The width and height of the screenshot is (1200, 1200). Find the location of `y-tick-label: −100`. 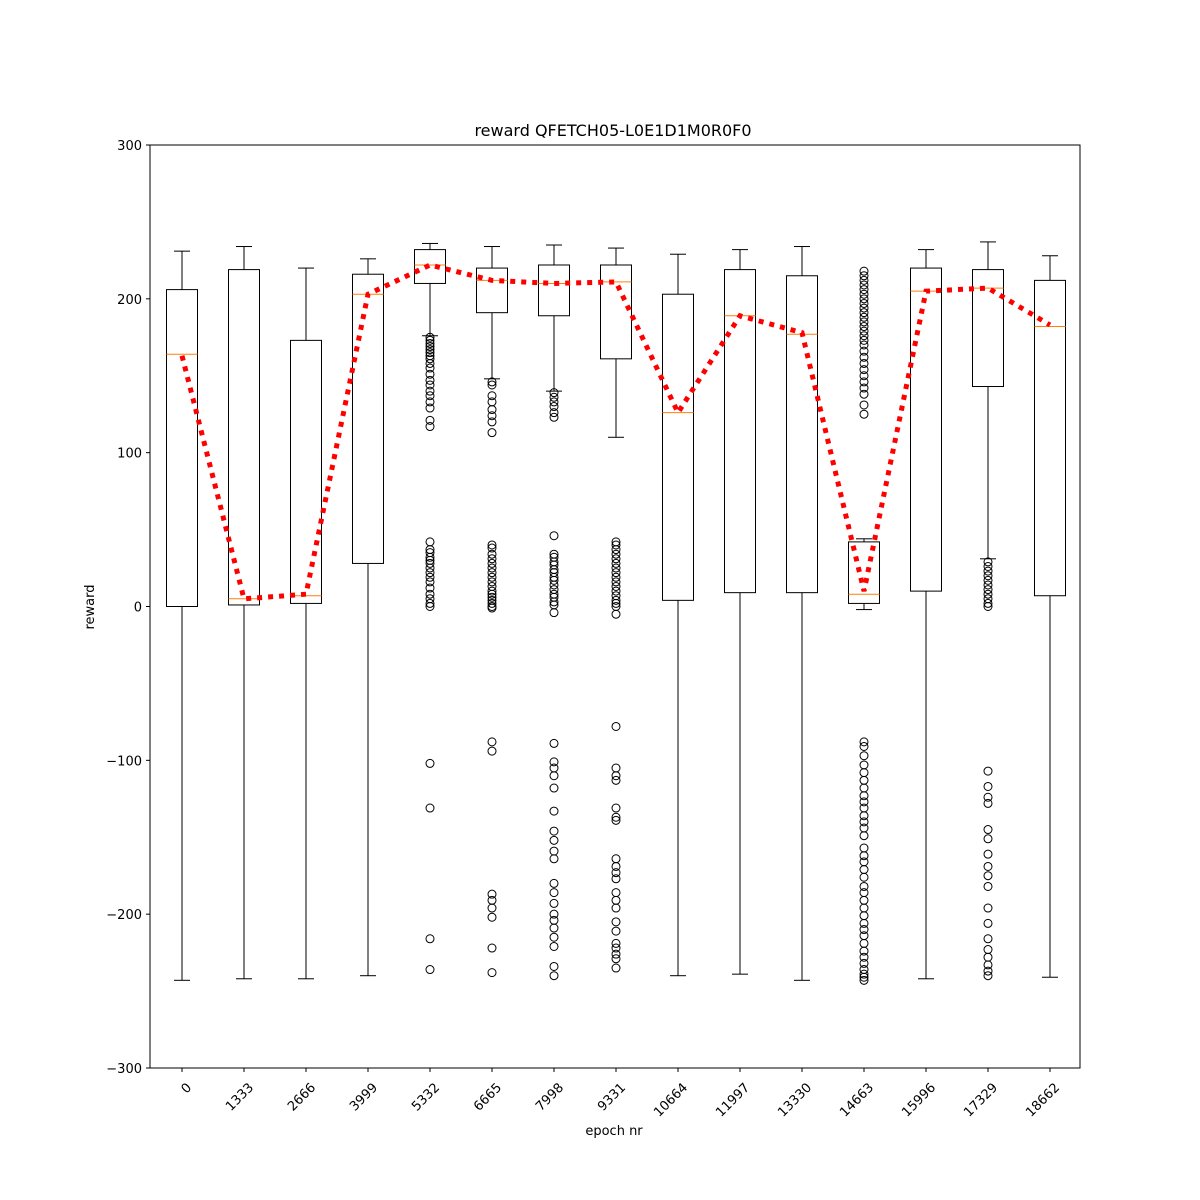

y-tick-label: −100 is located at coordinates (124, 761).